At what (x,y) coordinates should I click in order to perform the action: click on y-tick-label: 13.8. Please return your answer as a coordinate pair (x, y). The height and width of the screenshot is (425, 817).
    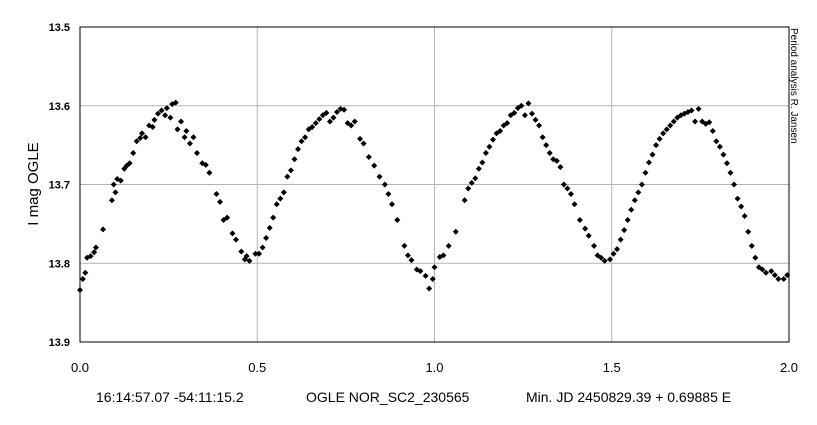
    Looking at the image, I should click on (59, 264).